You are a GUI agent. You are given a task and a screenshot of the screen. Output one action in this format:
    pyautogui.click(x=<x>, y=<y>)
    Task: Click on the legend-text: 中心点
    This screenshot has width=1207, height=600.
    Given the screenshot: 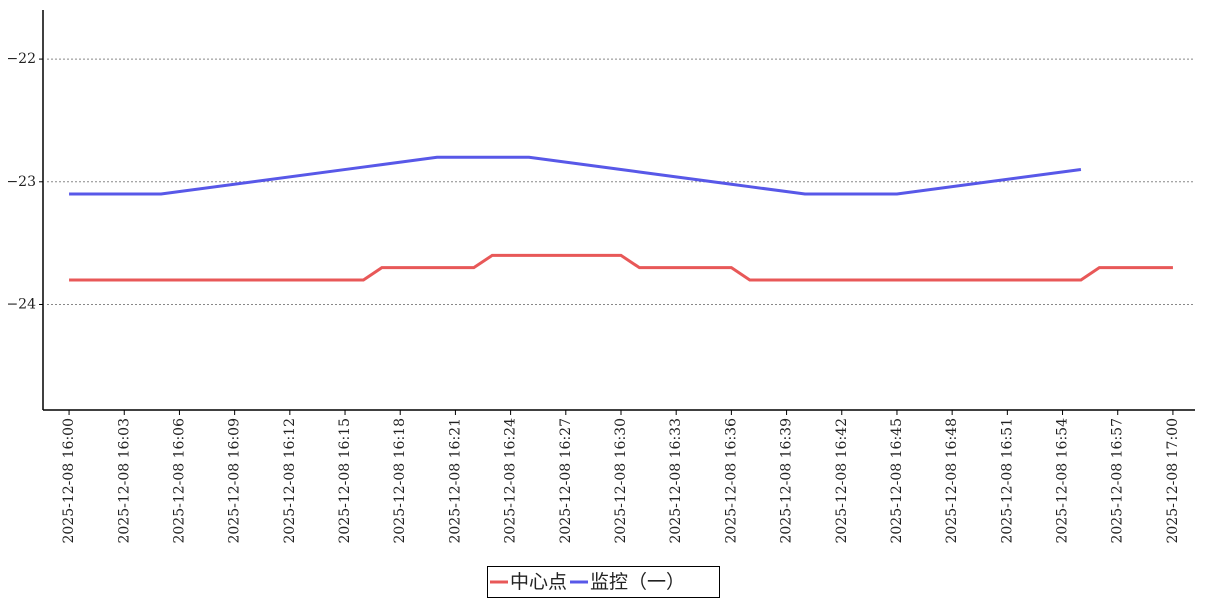 What is the action you would take?
    pyautogui.click(x=538, y=582)
    